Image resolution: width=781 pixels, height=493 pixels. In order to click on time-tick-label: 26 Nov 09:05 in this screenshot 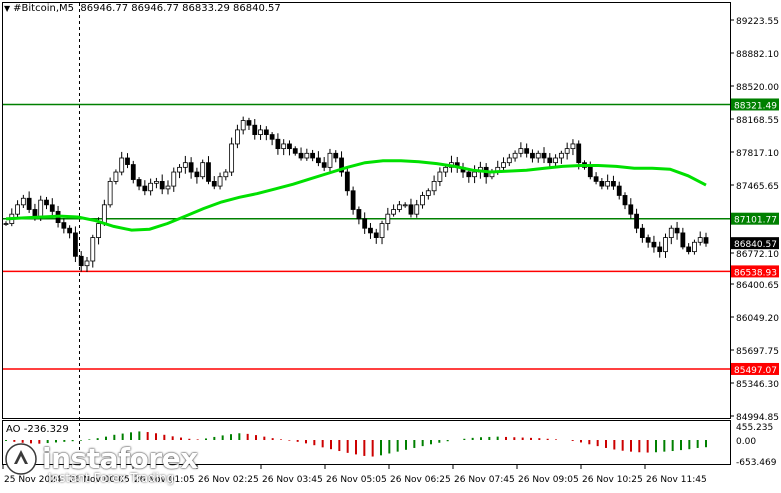, I will do `click(548, 480)`.